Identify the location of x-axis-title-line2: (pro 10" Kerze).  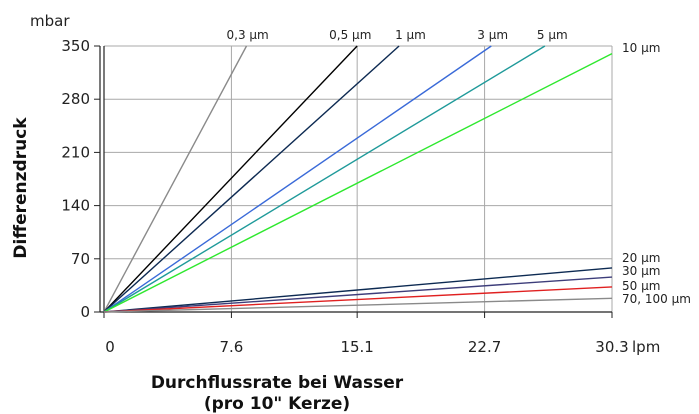
(277, 404).